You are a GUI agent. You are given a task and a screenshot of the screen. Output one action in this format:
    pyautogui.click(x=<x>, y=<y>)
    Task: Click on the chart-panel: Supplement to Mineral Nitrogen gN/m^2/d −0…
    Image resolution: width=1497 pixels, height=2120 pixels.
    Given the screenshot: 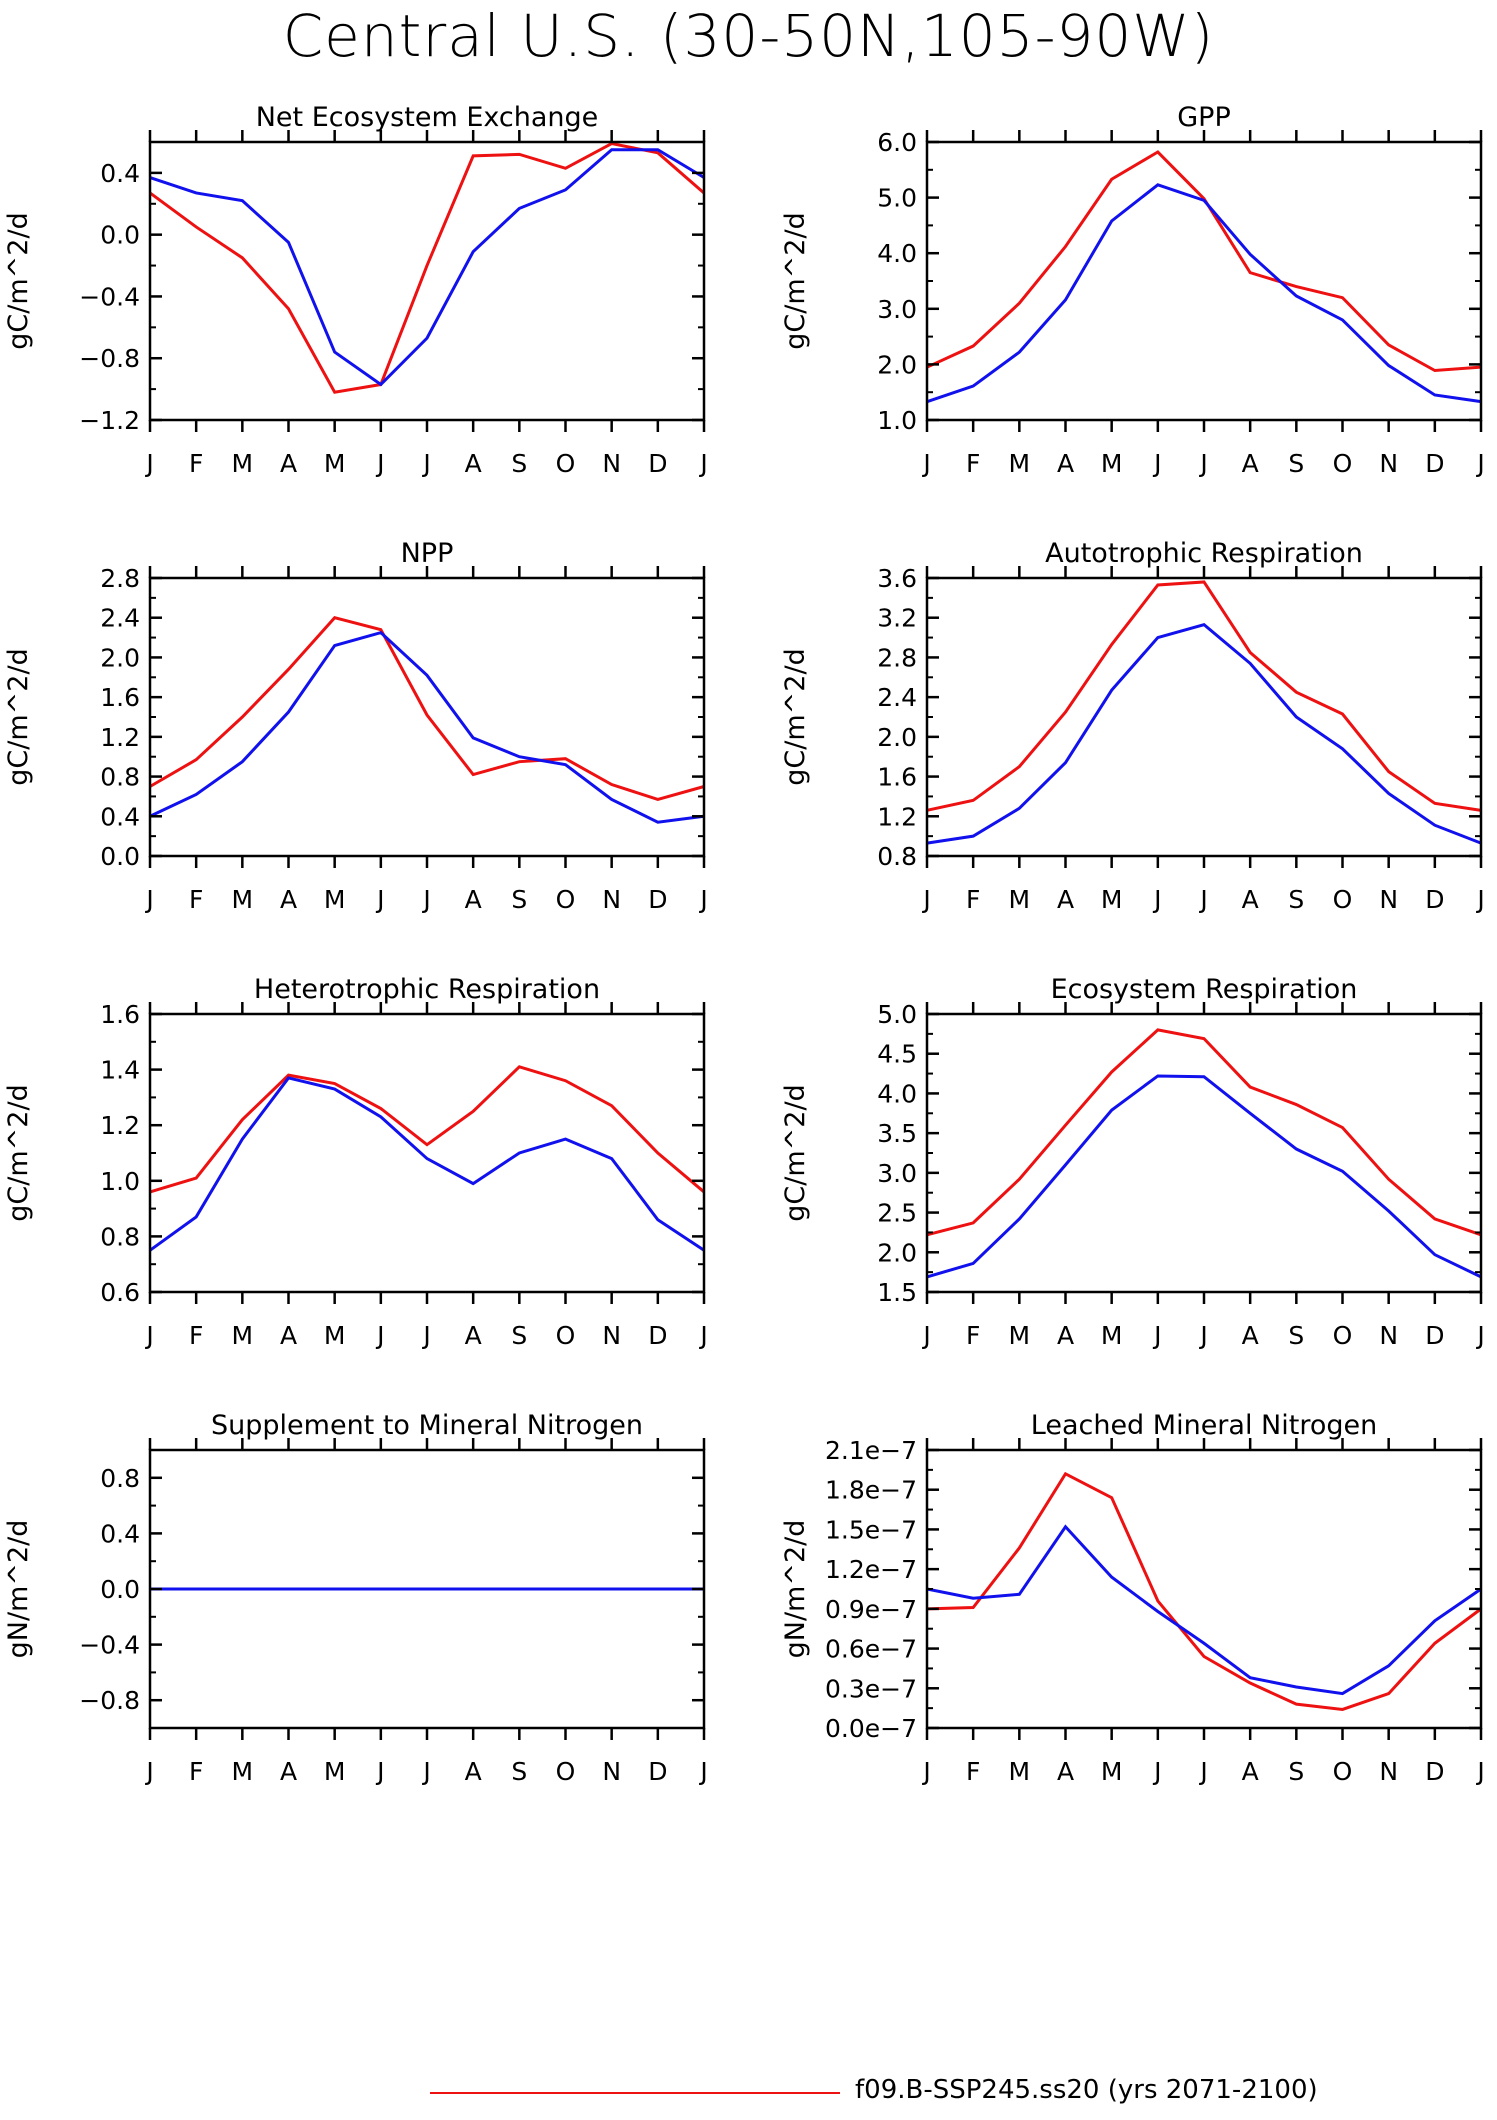 What is the action you would take?
    pyautogui.click(x=355, y=1598)
    